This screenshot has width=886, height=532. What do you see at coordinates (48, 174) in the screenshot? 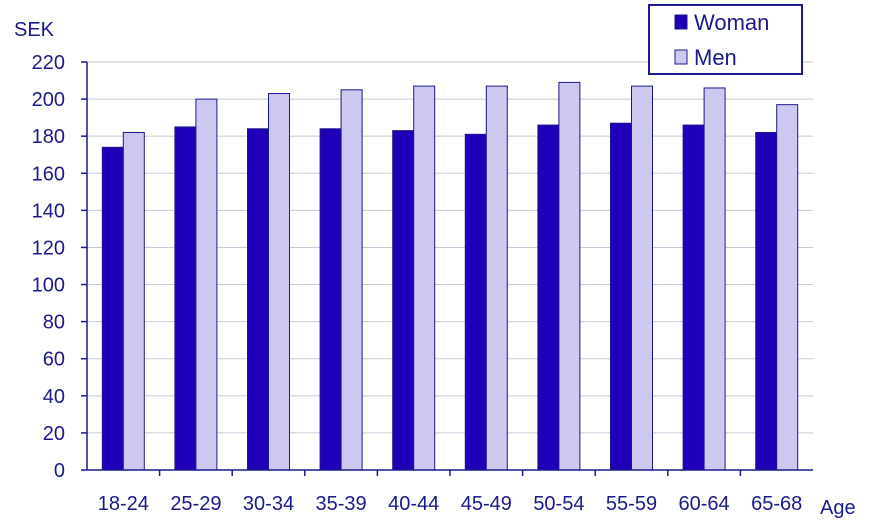
I see `y-tick-label-160: 160` at bounding box center [48, 174].